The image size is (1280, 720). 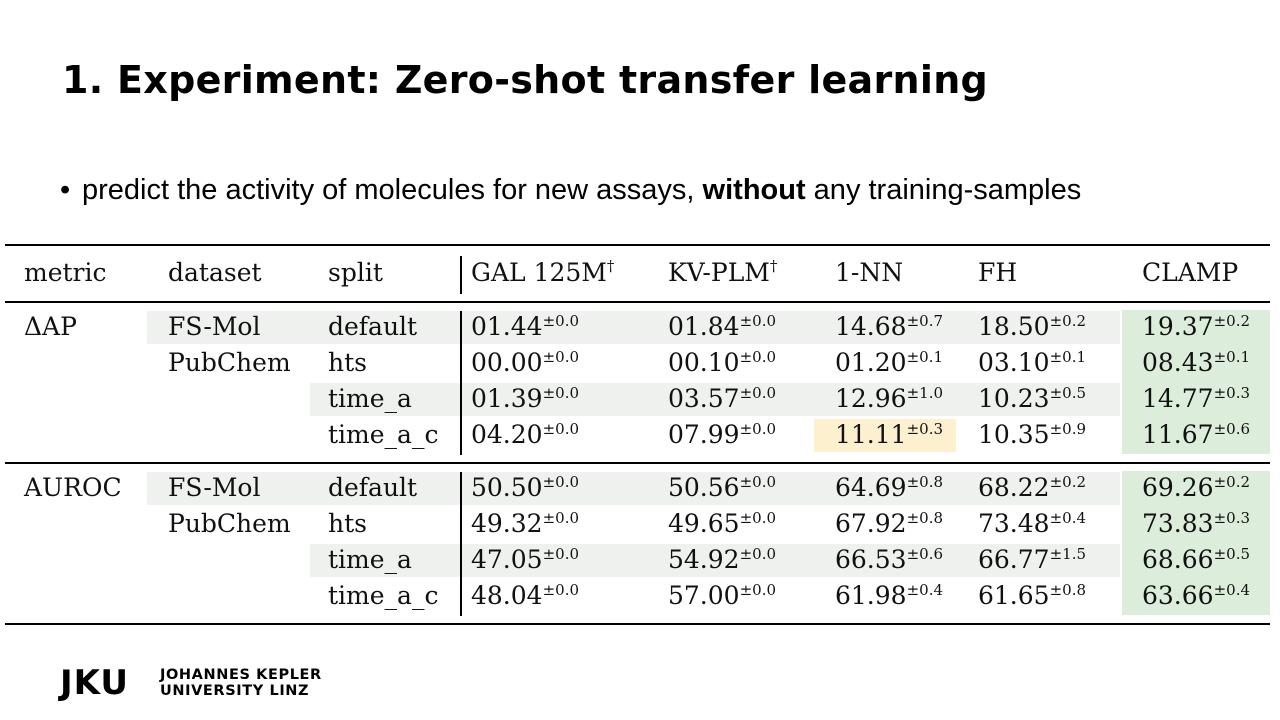 What do you see at coordinates (1178, 362) in the screenshot?
I see `value-main: 08.43` at bounding box center [1178, 362].